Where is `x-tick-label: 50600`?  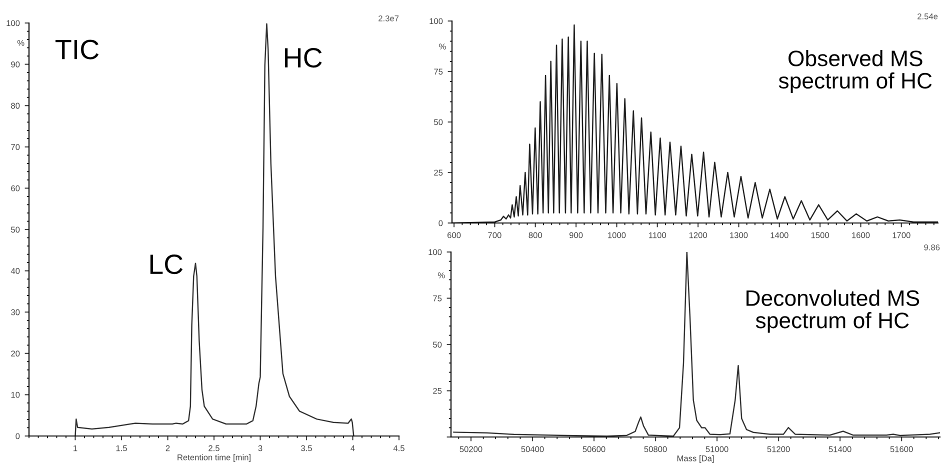 x-tick-label: 50600 is located at coordinates (594, 449).